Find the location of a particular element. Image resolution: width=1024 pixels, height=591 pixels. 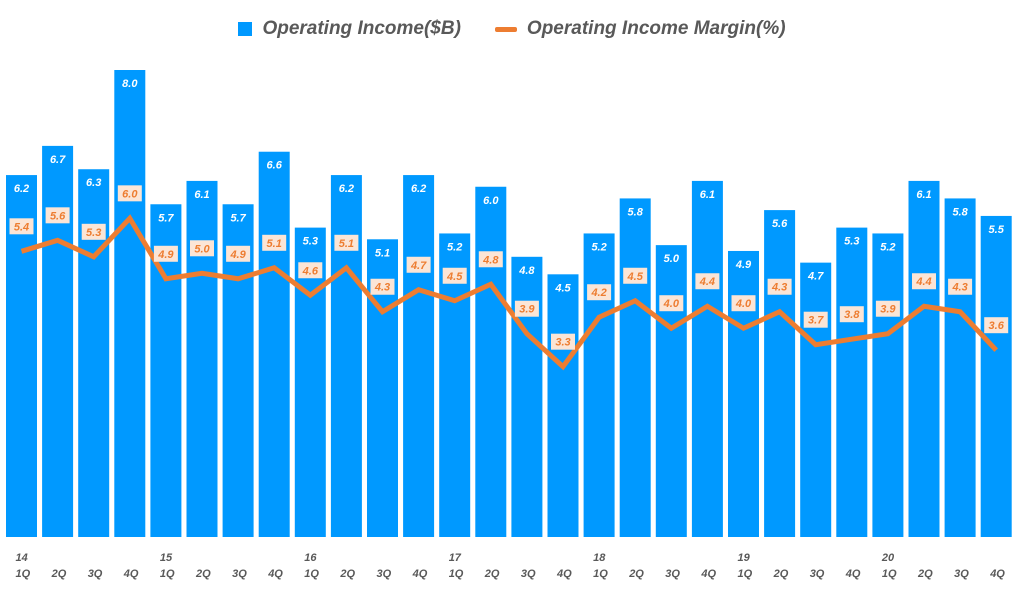

margin-value-label: 4.4 is located at coordinates (923, 282).